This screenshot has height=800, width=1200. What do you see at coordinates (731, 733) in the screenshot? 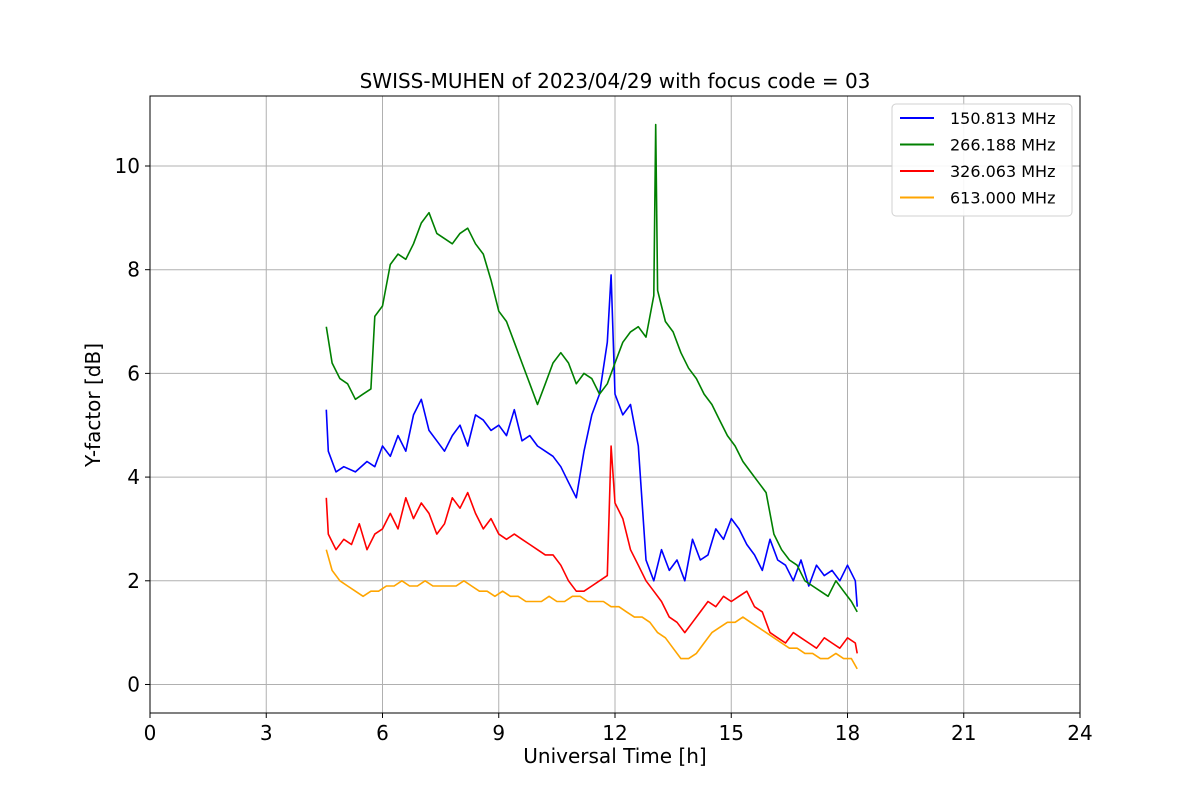
I see `x-tick-label: 15` at bounding box center [731, 733].